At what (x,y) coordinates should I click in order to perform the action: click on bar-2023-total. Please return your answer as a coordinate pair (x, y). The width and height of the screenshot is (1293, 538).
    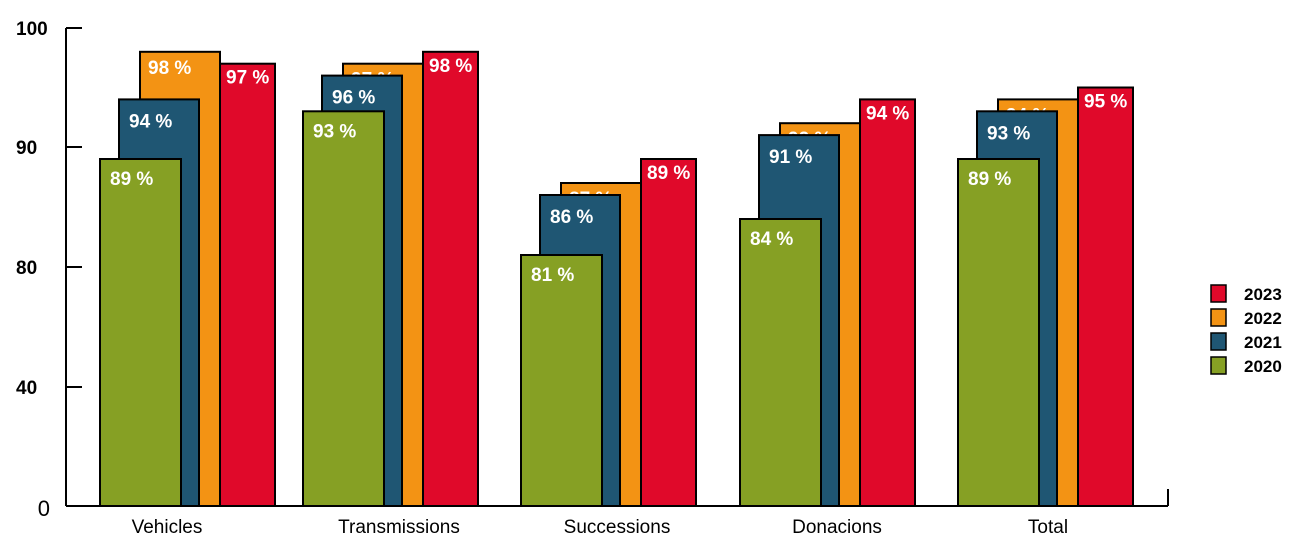
    Looking at the image, I should click on (1105, 296).